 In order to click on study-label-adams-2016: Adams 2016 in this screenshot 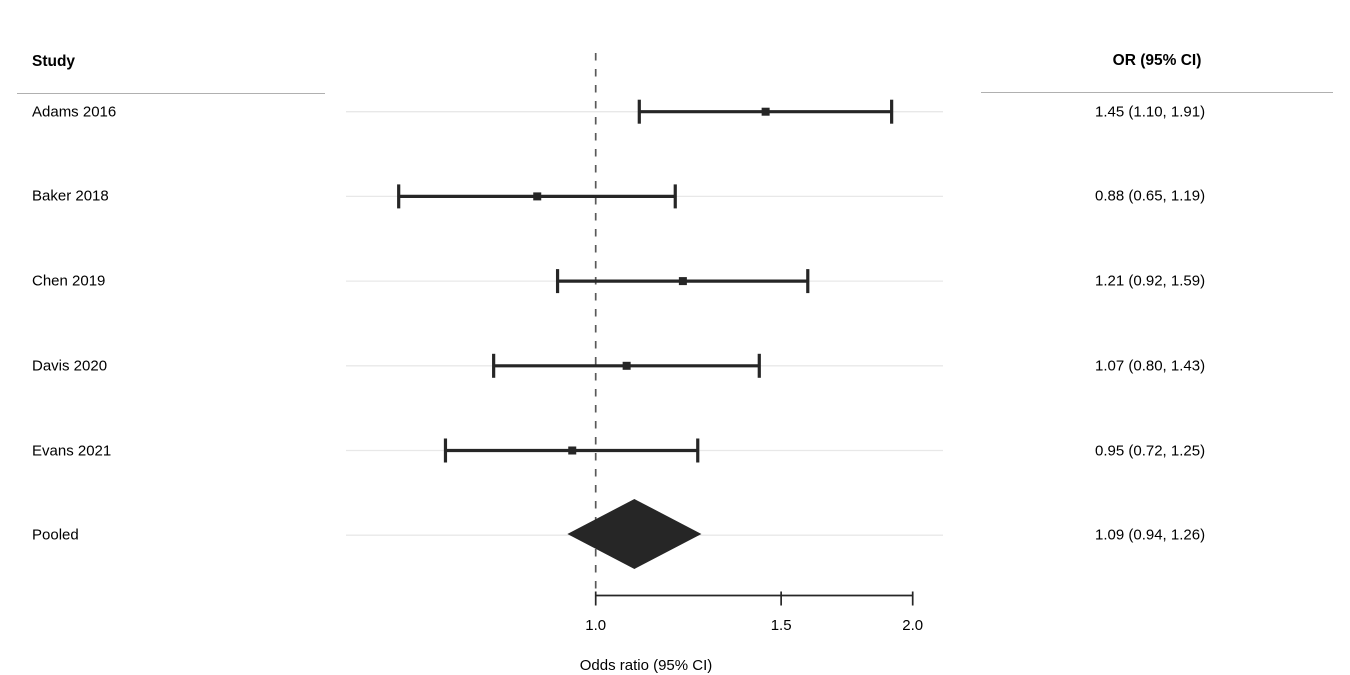, I will do `click(74, 112)`.